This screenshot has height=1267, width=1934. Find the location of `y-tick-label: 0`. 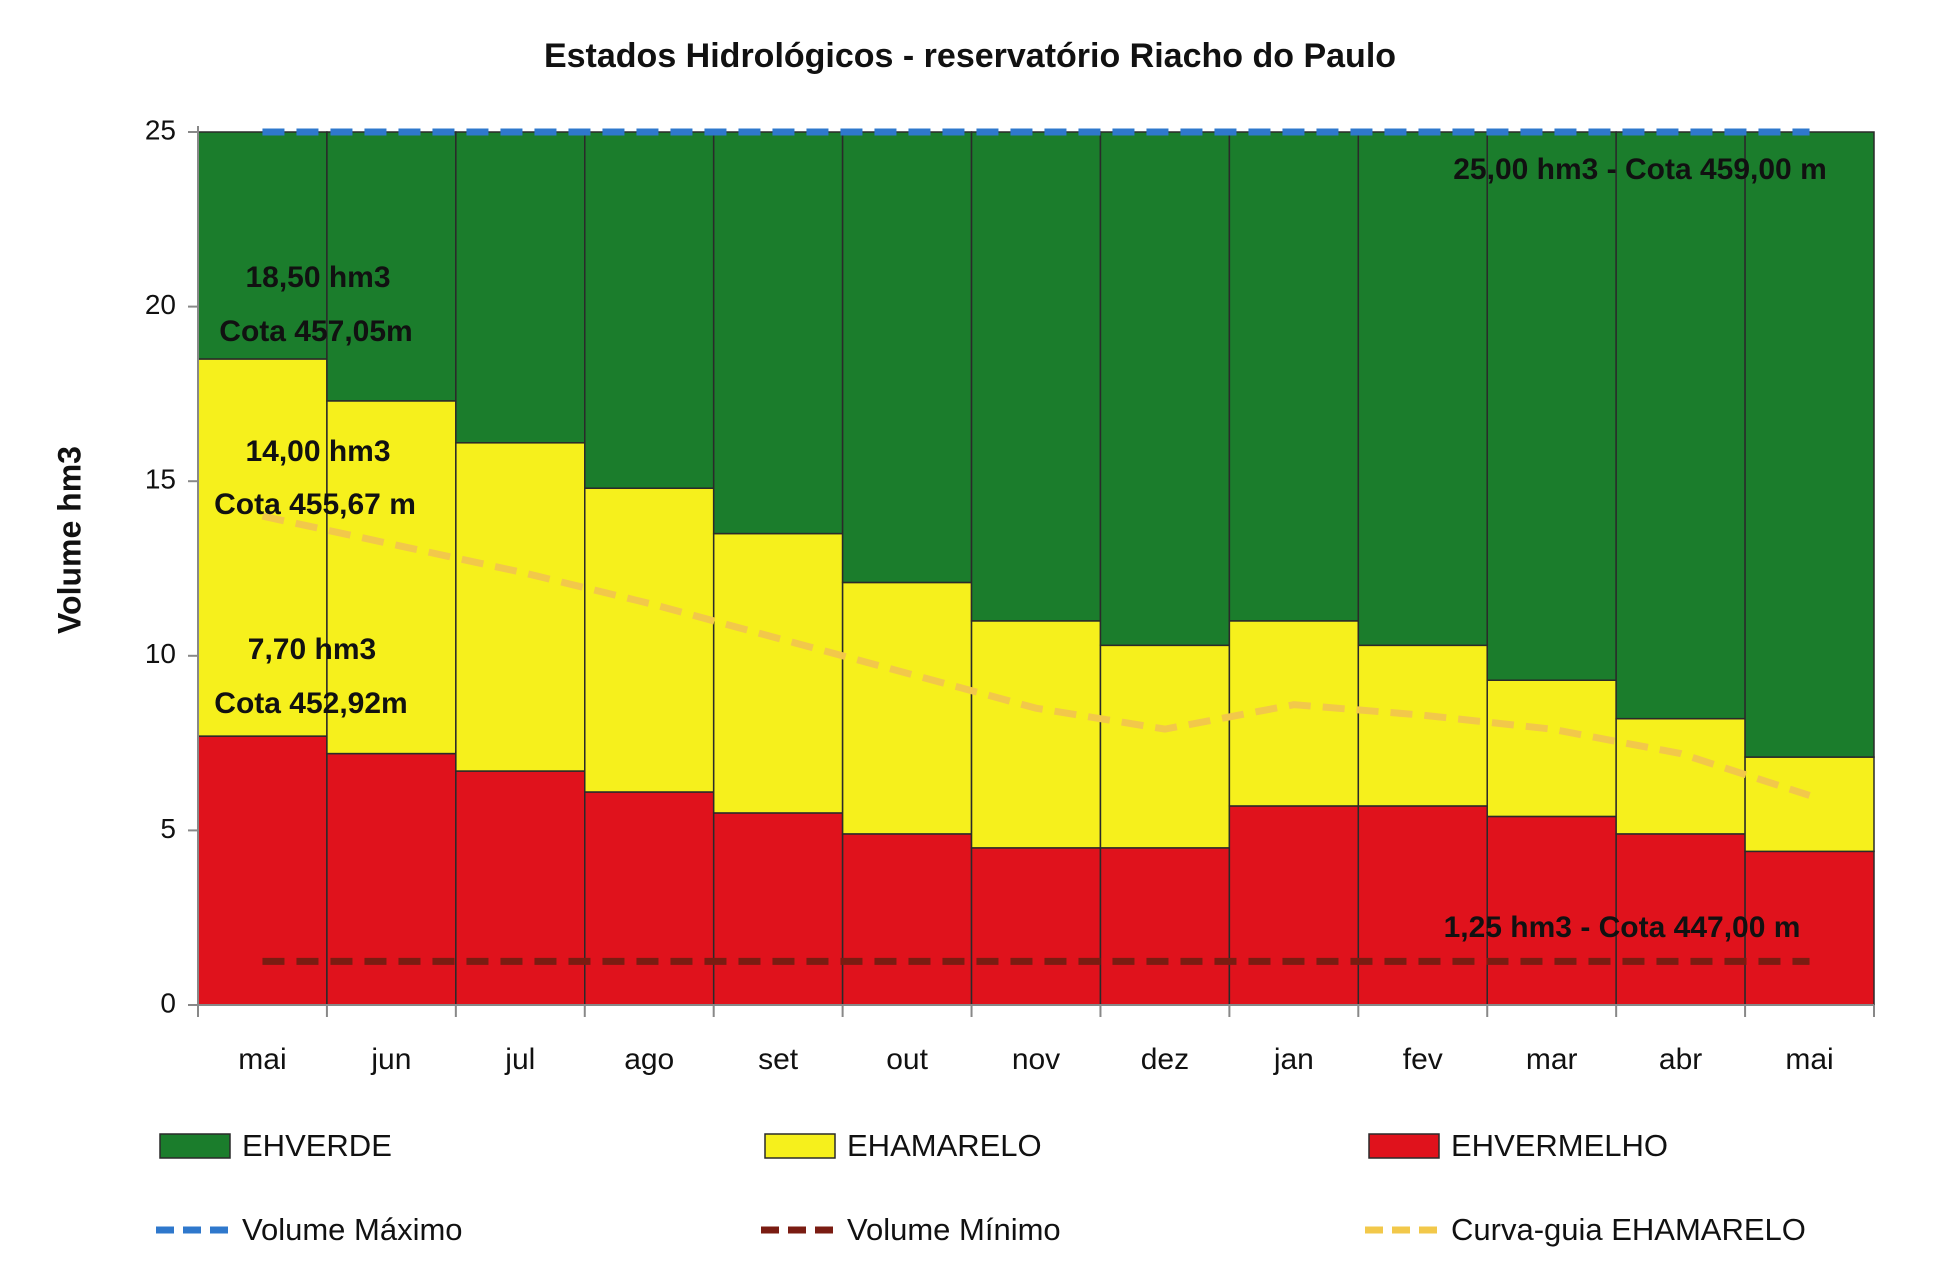

y-tick-label: 0 is located at coordinates (168, 1002).